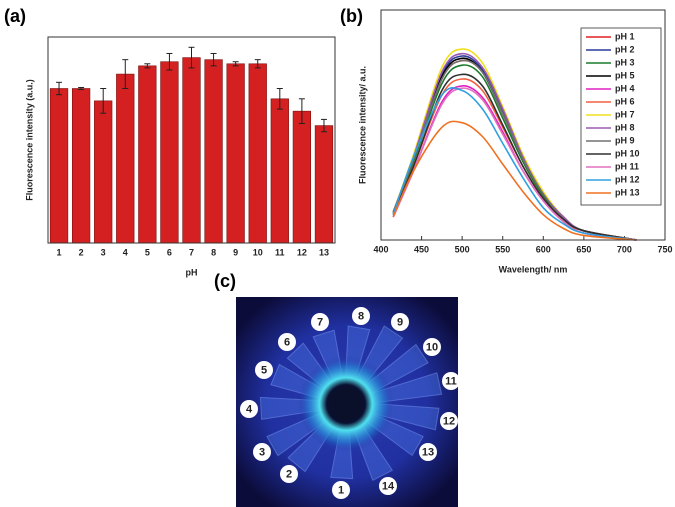 The image size is (675, 507). I want to click on tube-label: 6, so click(287, 342).